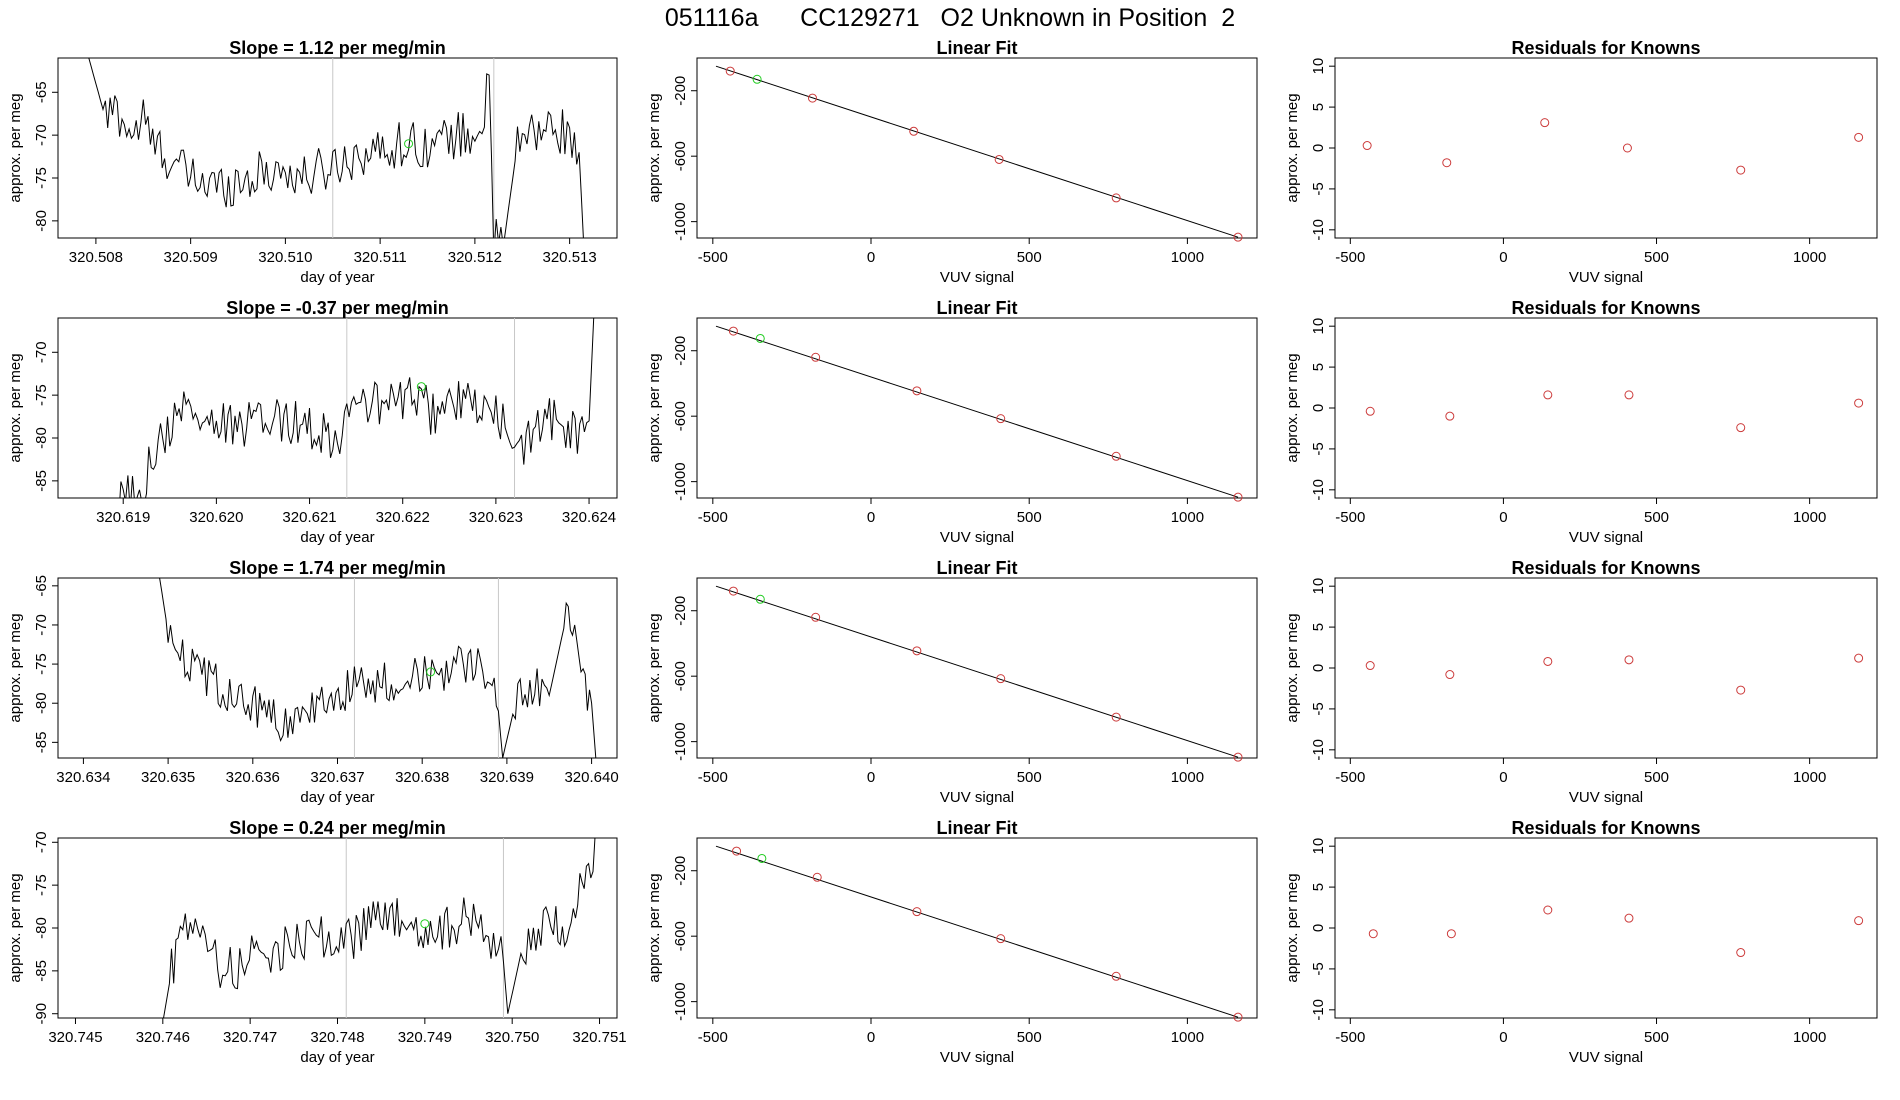 The width and height of the screenshot is (1900, 1100). I want to click on y-tick-label: -90, so click(41, 1014).